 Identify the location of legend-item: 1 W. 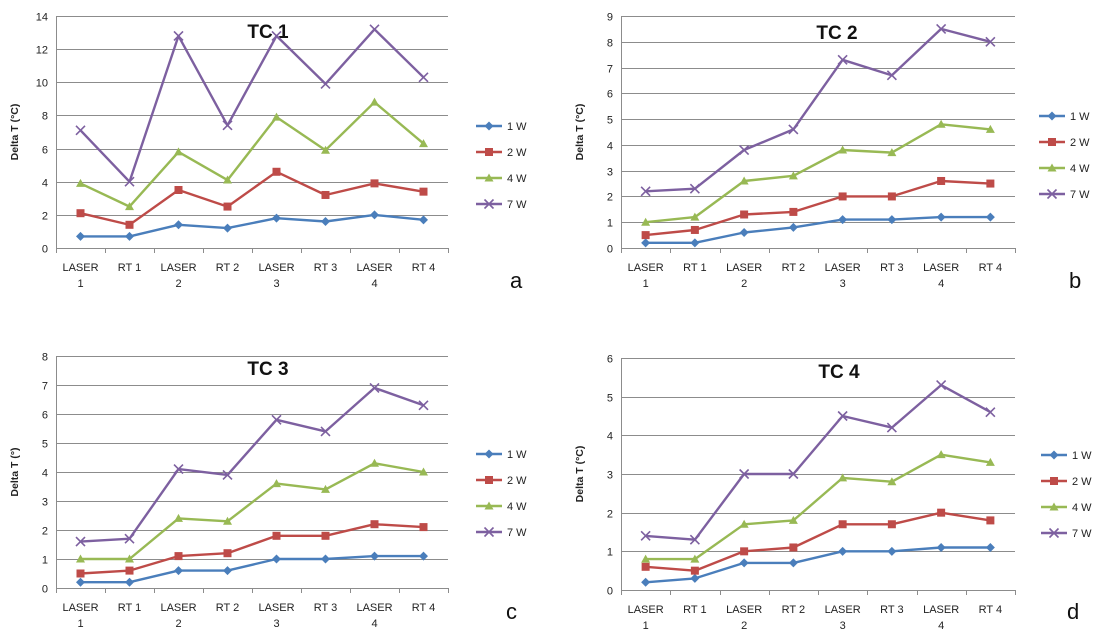
(1064, 117).